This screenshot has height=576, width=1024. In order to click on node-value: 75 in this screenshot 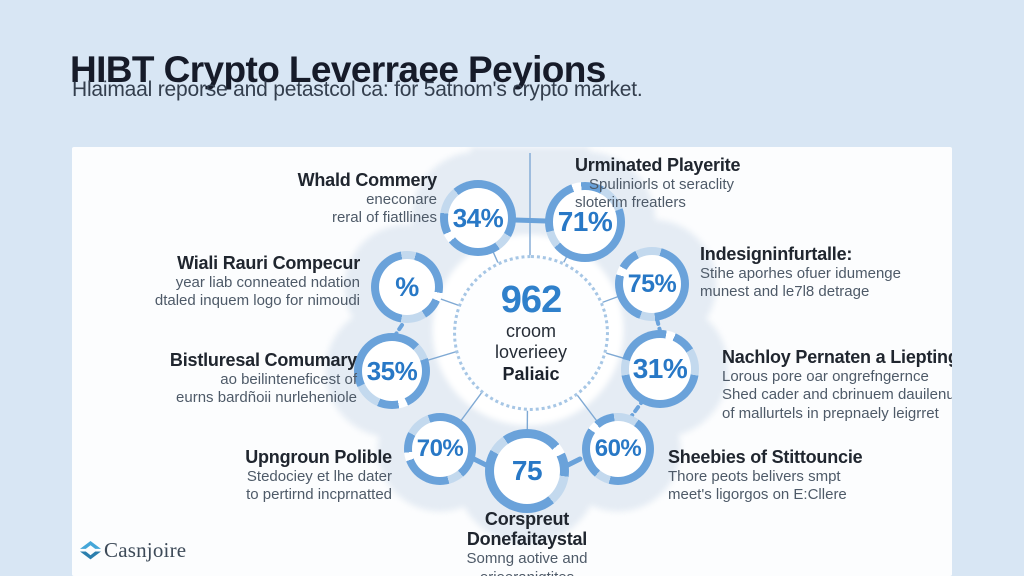, I will do `click(527, 470)`.